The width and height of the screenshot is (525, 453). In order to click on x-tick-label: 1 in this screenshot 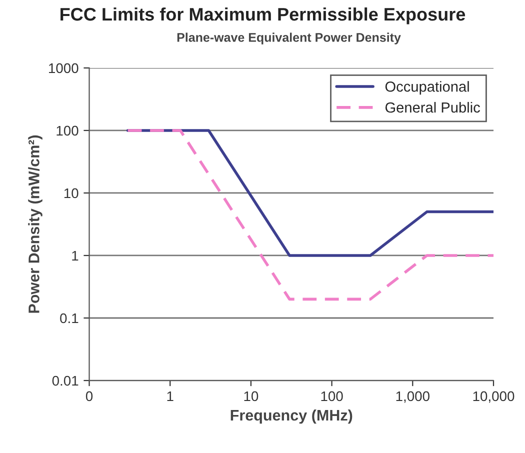, I will do `click(170, 396)`.